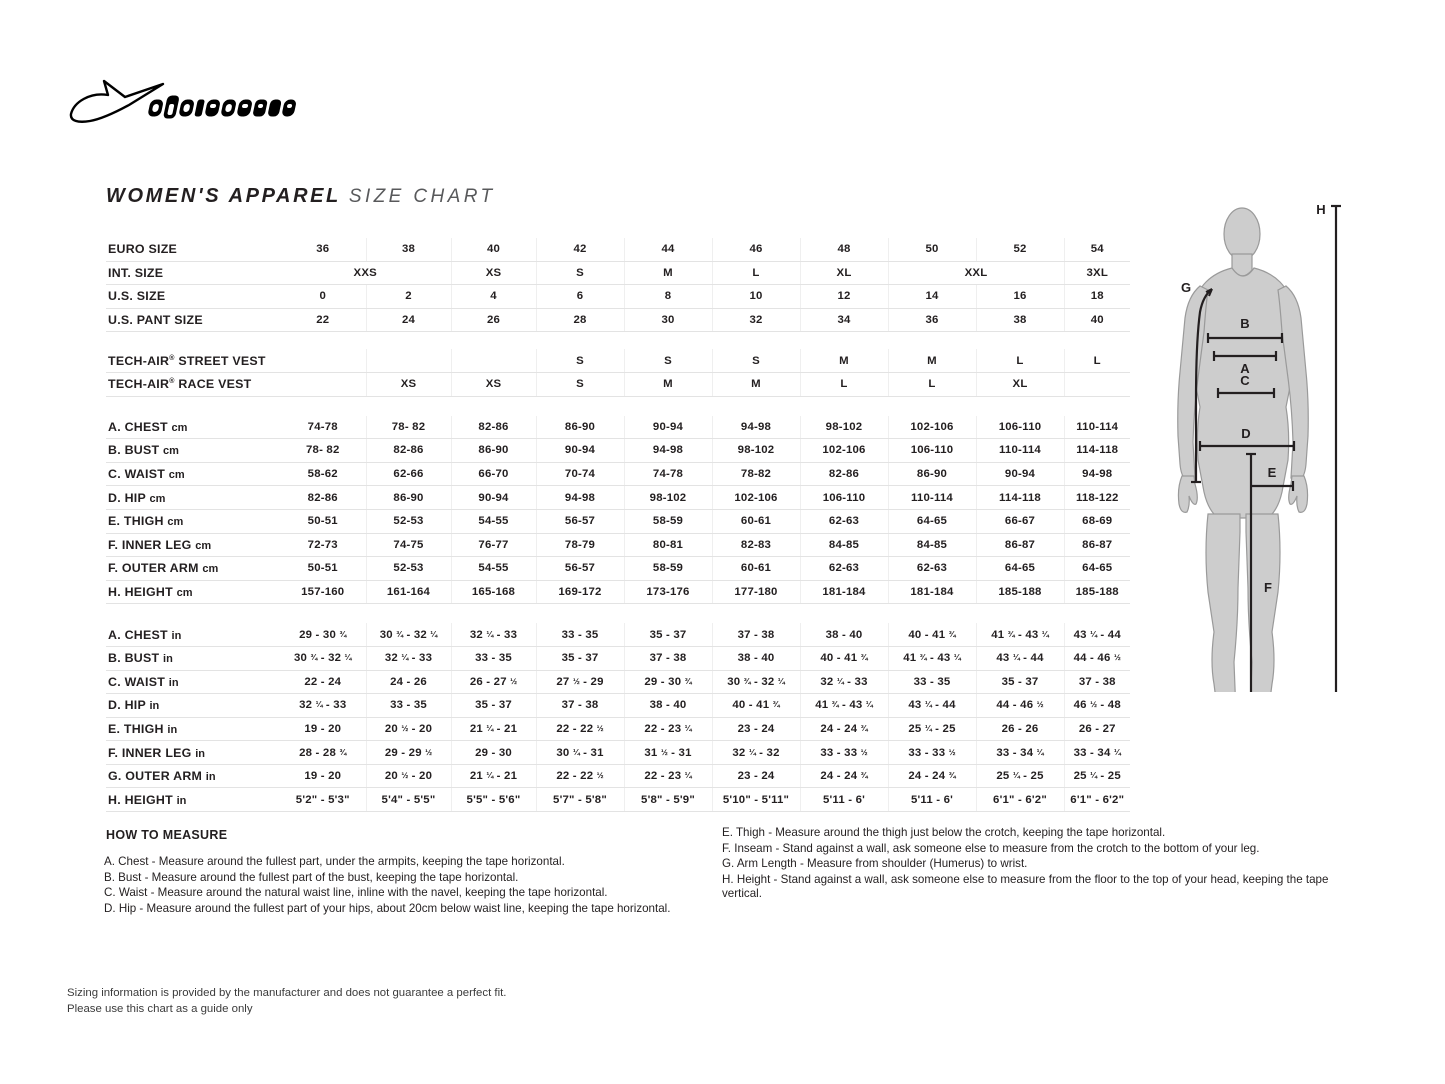 The height and width of the screenshot is (1084, 1445). Describe the element at coordinates (618, 341) in the screenshot. I see `spacer-row` at that location.